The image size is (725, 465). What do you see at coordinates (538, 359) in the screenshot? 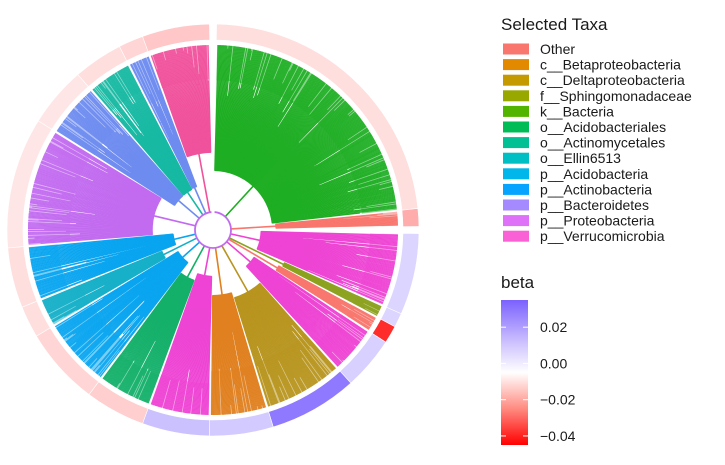
I see `beta-legend: beta 0.02 0.00 −0.02 −0.04` at bounding box center [538, 359].